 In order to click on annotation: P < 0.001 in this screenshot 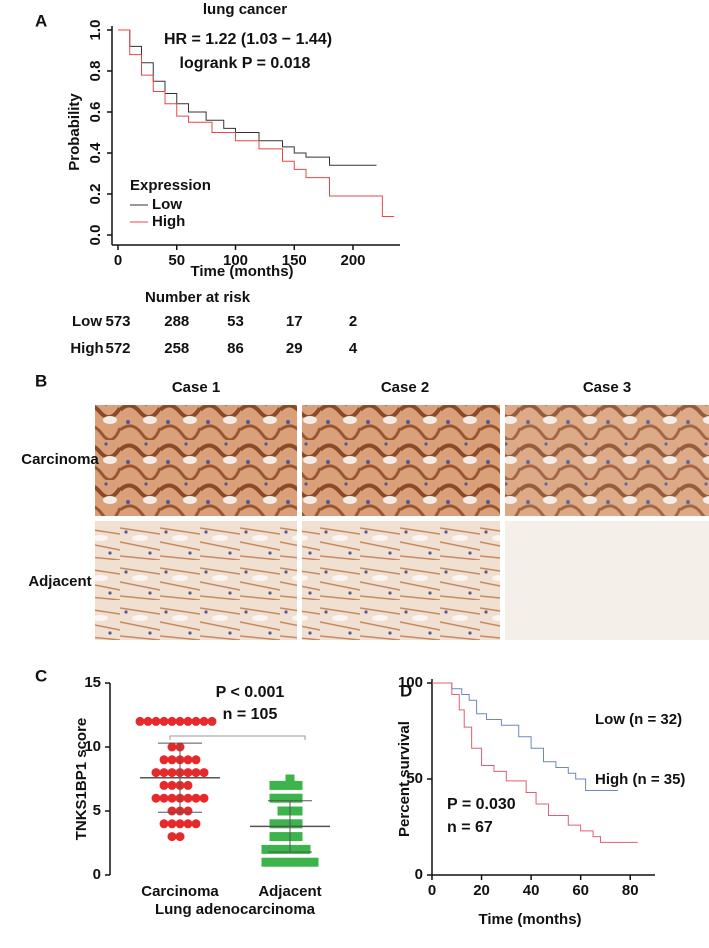, I will do `click(250, 692)`.